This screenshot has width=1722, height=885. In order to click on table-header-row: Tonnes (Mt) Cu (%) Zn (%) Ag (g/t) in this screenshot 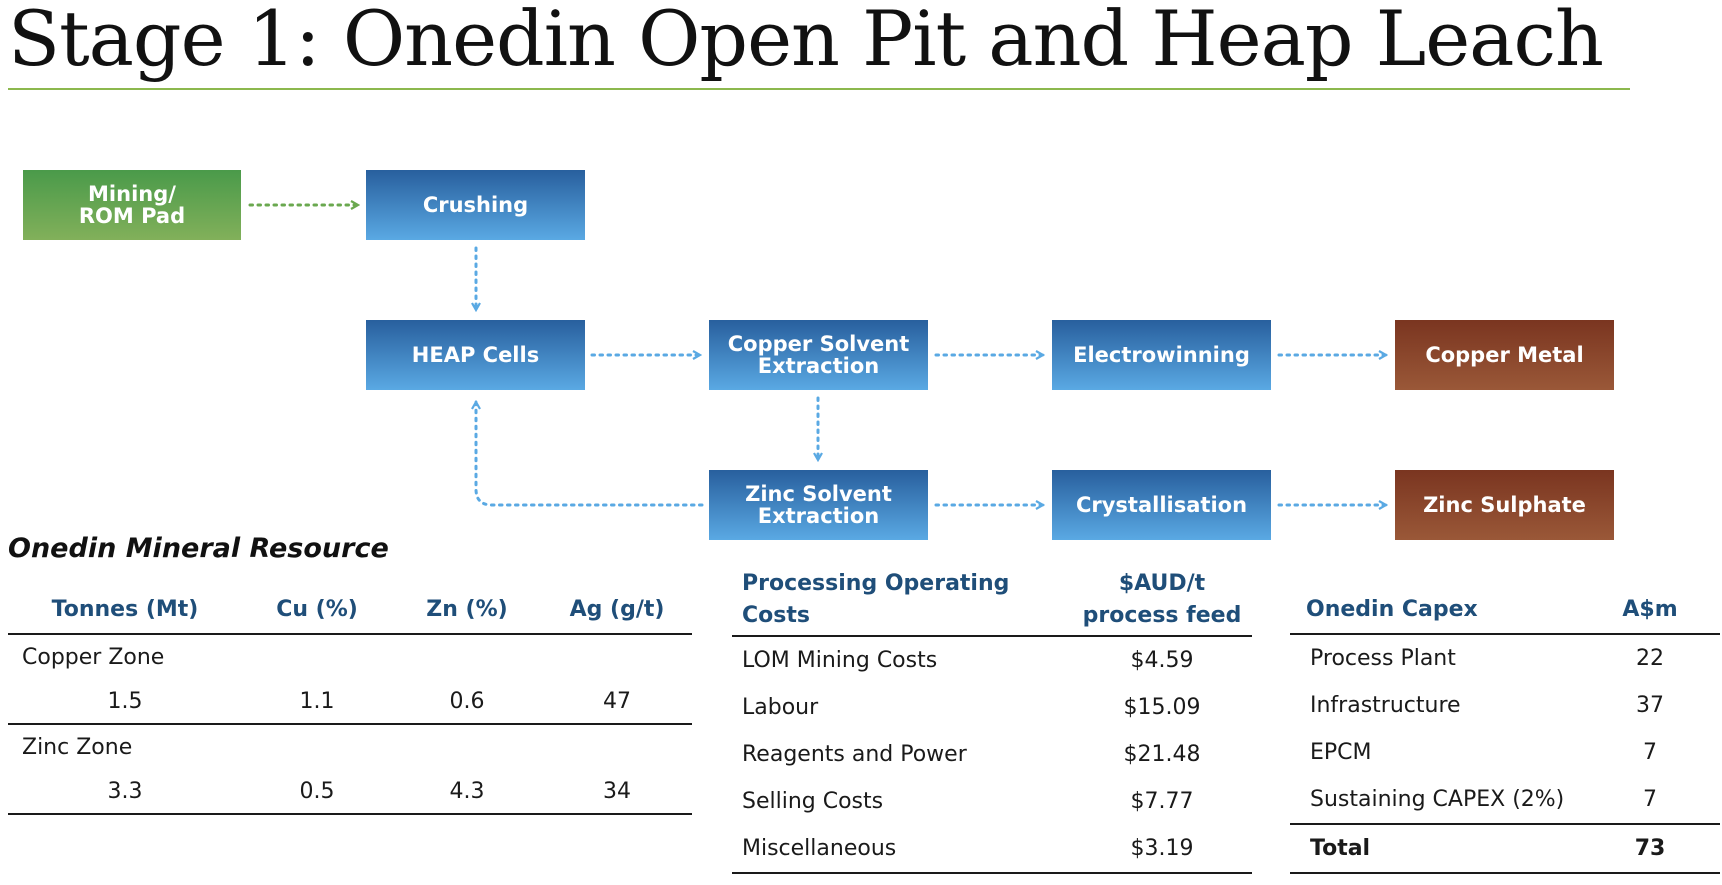, I will do `click(350, 610)`.